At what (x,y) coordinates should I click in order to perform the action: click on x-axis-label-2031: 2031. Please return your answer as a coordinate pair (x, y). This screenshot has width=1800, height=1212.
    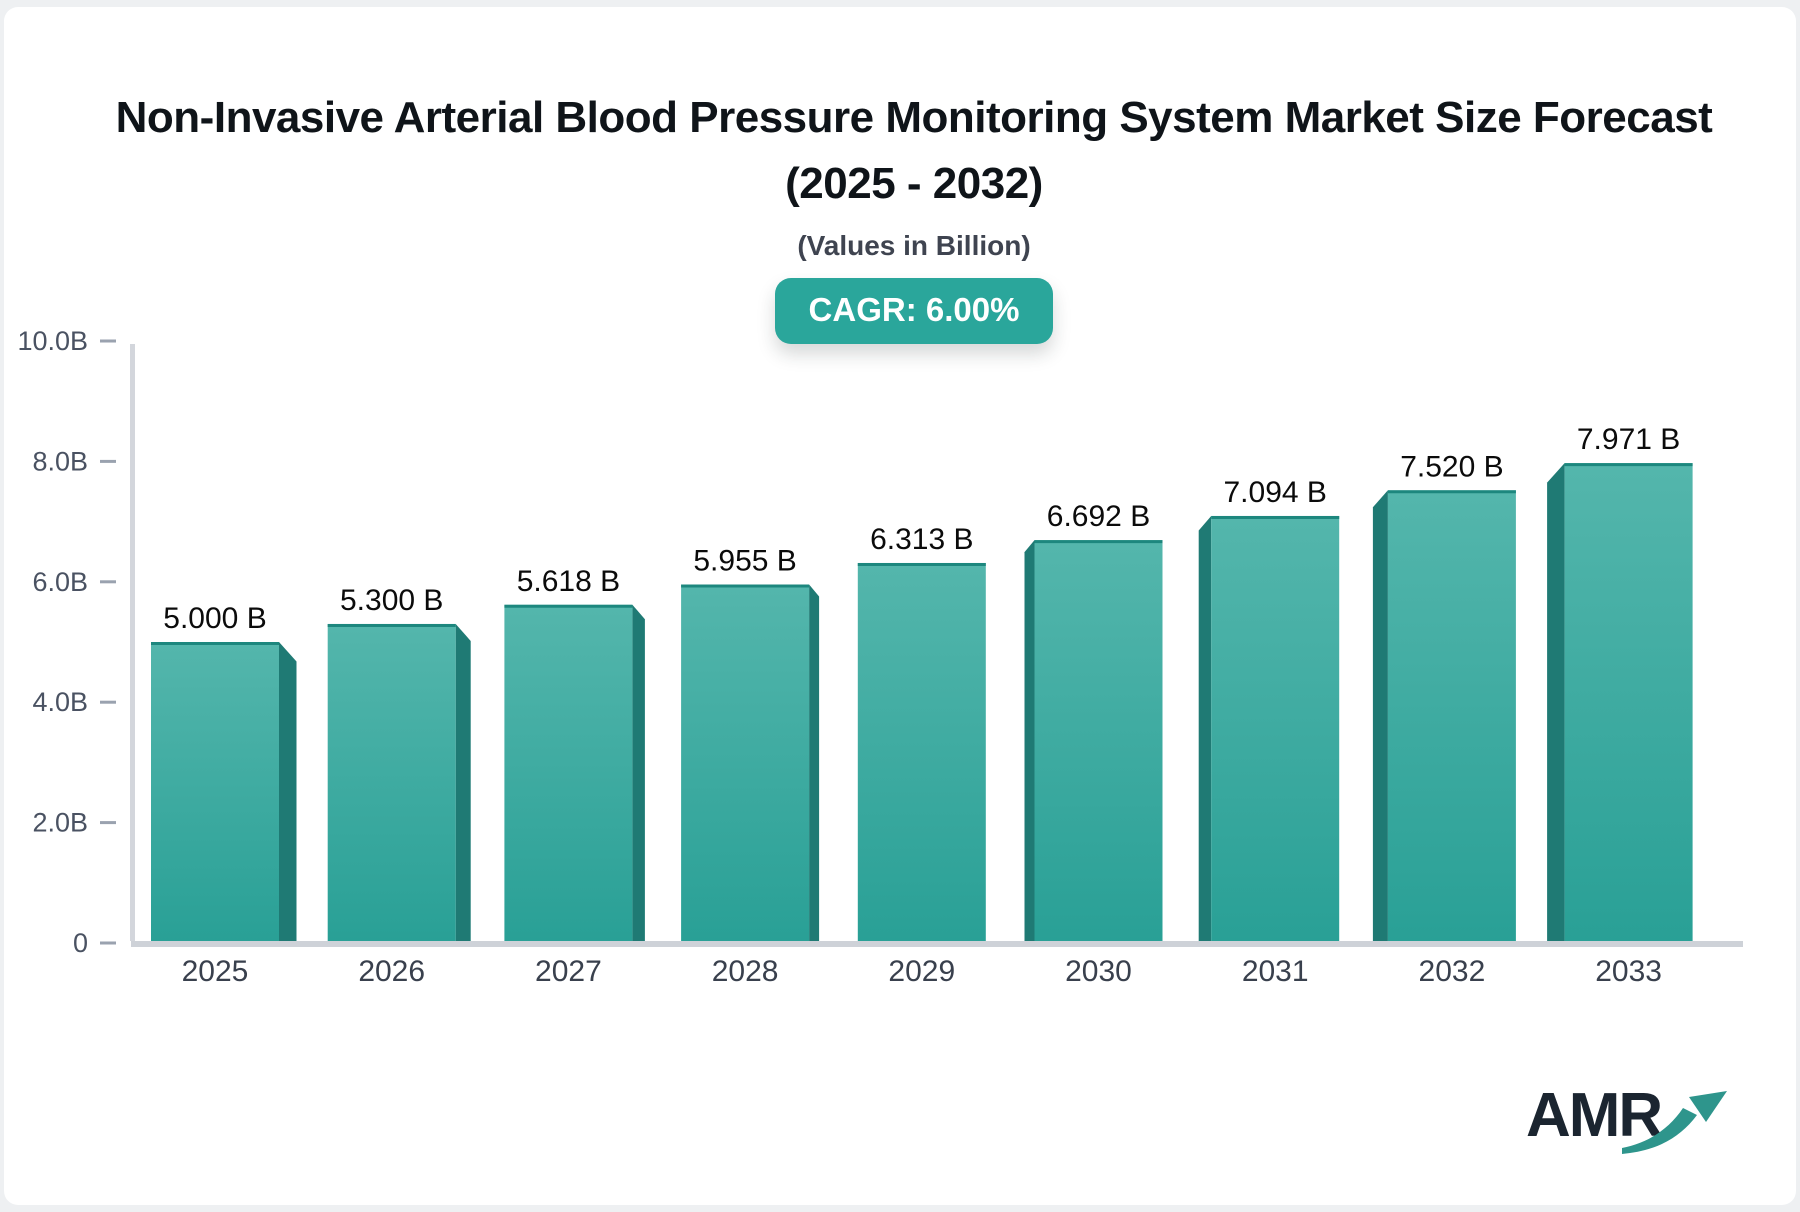
    Looking at the image, I should click on (1275, 971).